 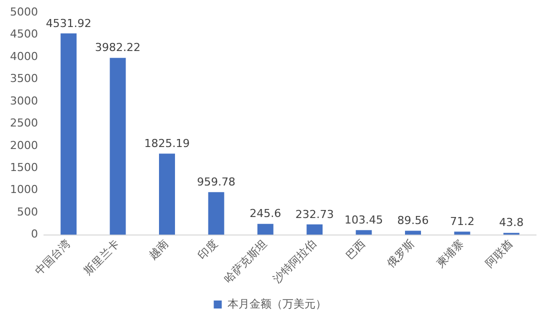 What do you see at coordinates (24, 11) in the screenshot?
I see `y-tick-label: 5000` at bounding box center [24, 11].